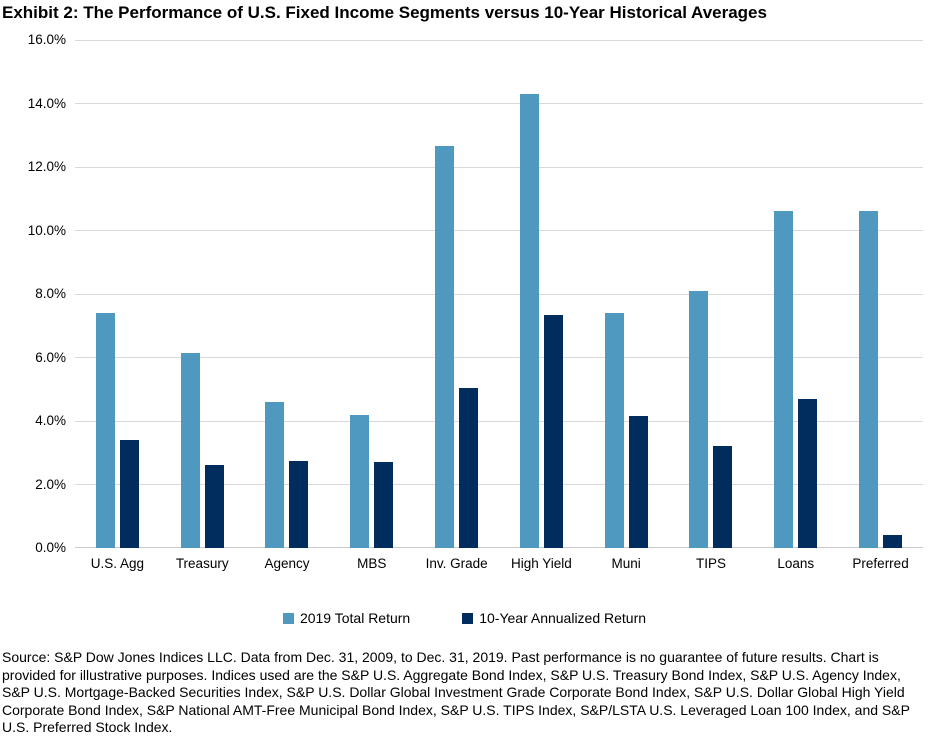  Describe the element at coordinates (563, 618) in the screenshot. I see `legend-label: 10-Year Annualized Return` at that location.